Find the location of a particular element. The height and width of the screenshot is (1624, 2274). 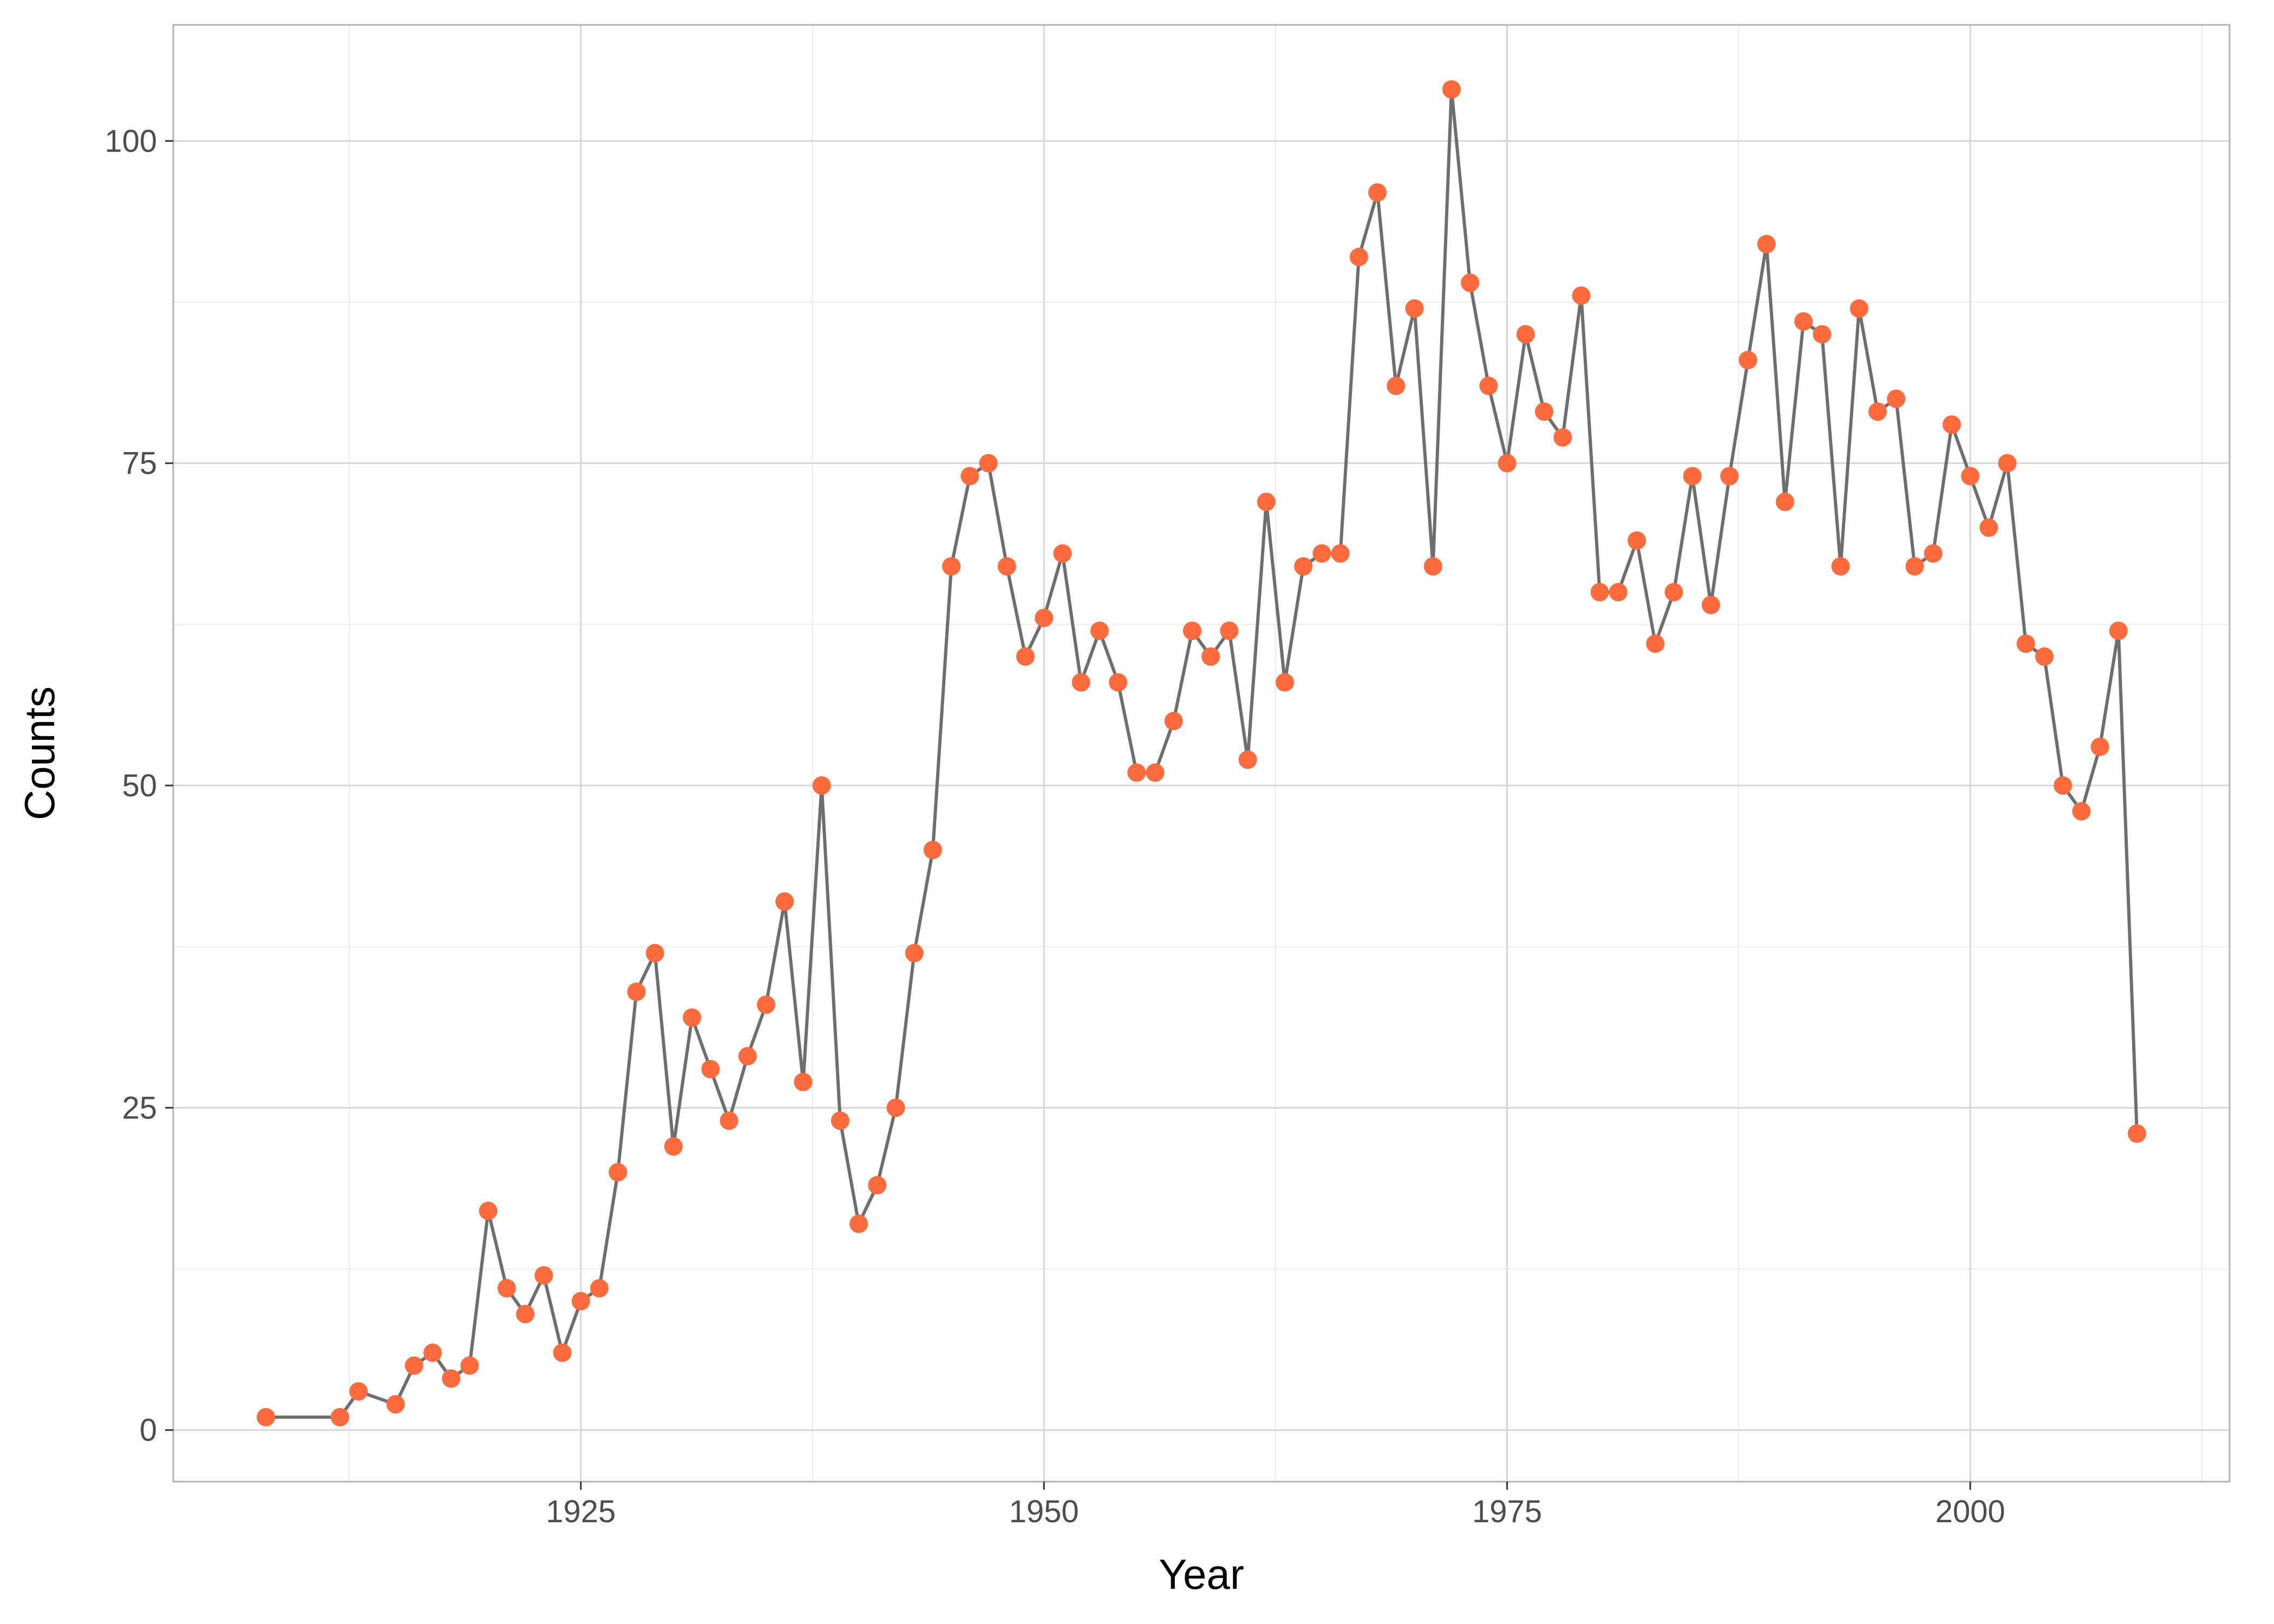

y-tick-label: 100 is located at coordinates (131, 141).